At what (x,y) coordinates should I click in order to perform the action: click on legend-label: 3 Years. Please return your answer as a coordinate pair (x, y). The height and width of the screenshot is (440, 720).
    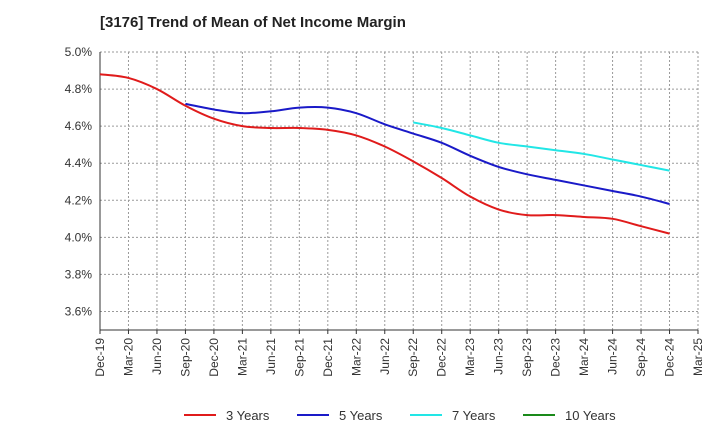
    Looking at the image, I should click on (248, 415).